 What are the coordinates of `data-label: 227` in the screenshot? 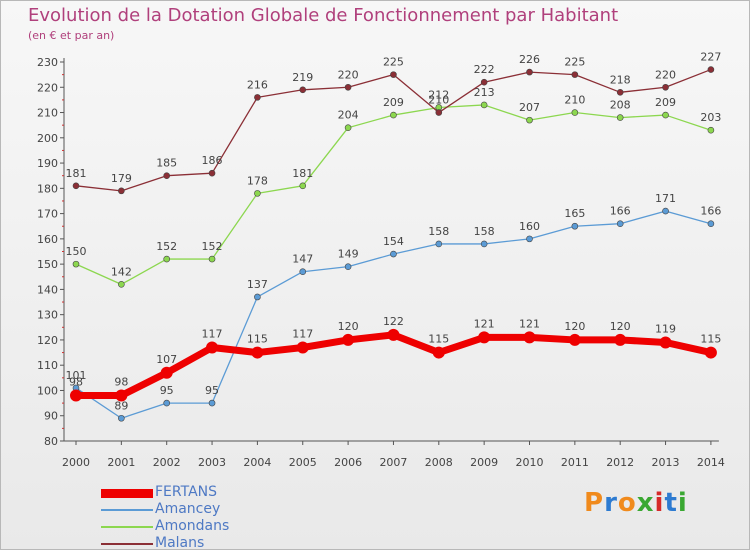 It's located at (710, 57).